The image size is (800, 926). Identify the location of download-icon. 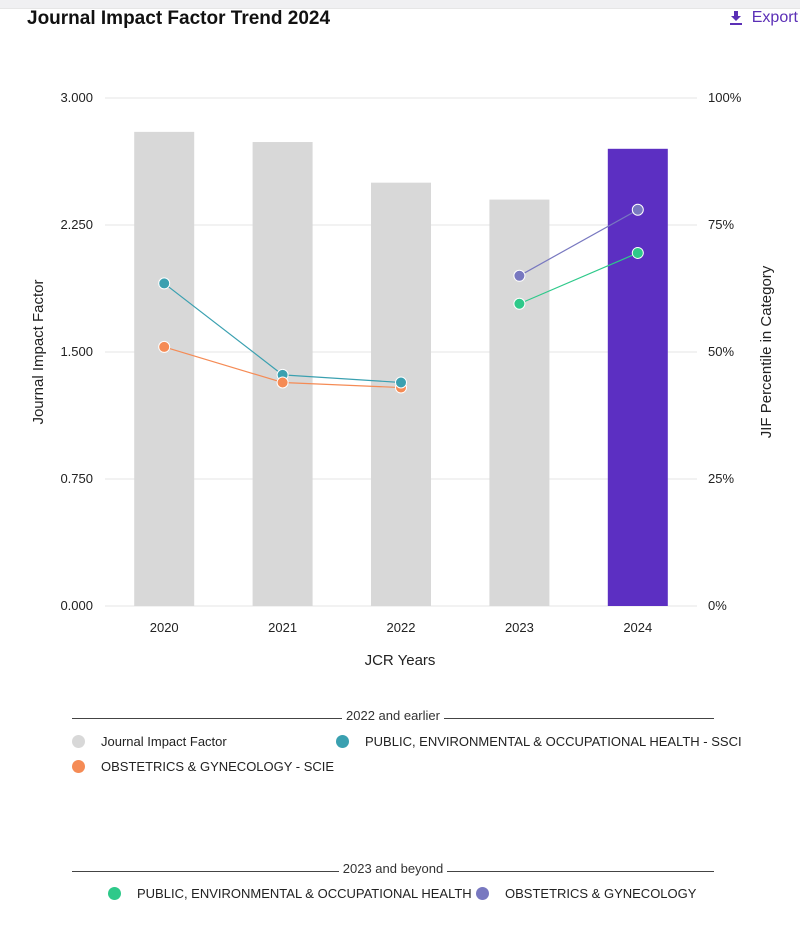
(735, 18).